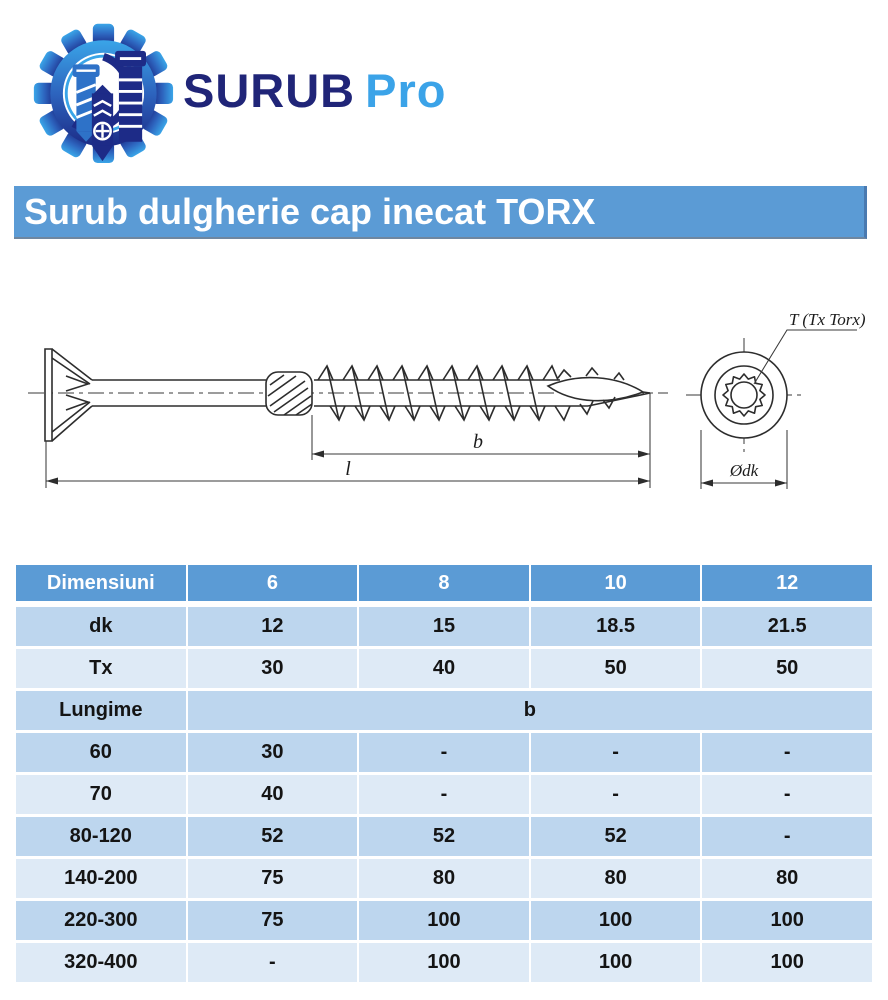  I want to click on screw-right-icon, so click(130, 96).